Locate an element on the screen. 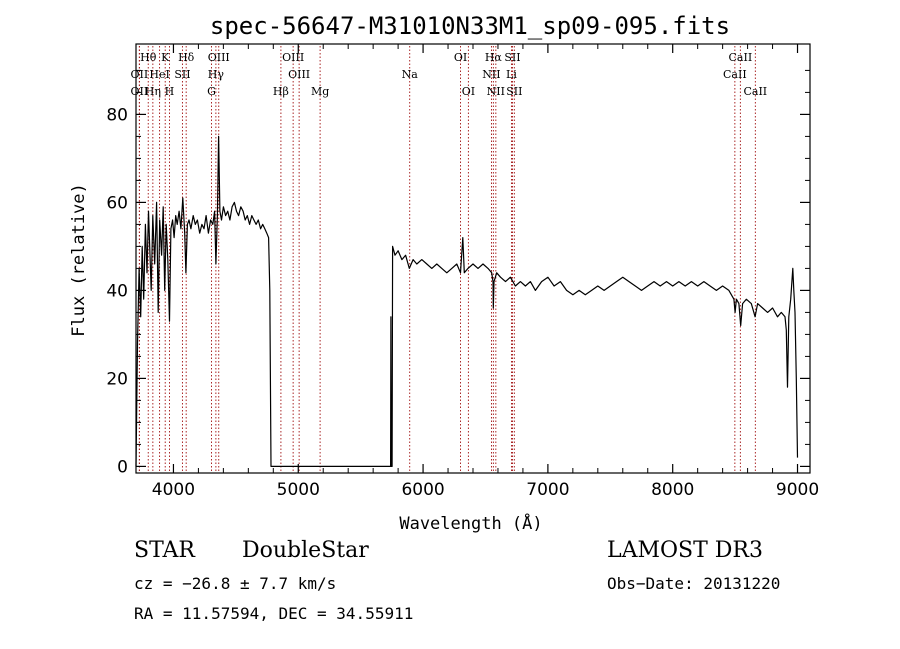 The width and height of the screenshot is (900, 649). x-tick-label: 6000 is located at coordinates (422, 490).